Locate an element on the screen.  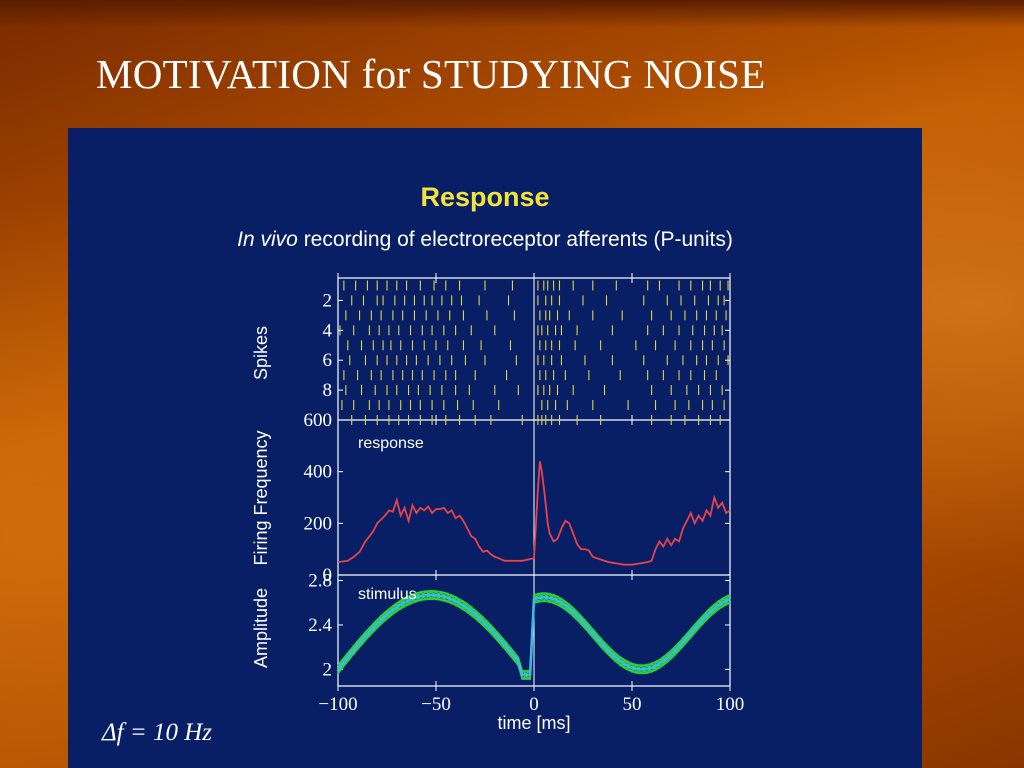
y-tick-label: 600 is located at coordinates (318, 420).